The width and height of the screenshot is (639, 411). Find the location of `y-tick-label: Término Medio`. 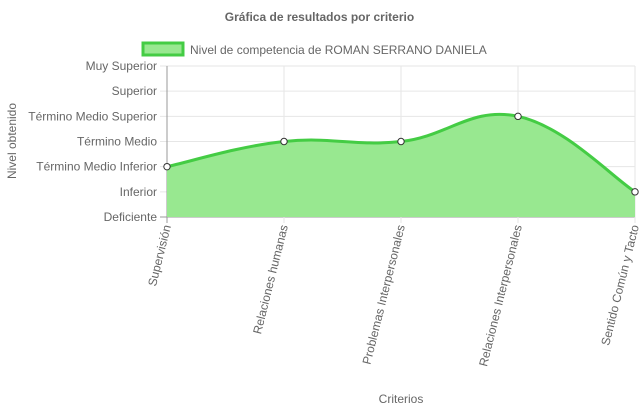

y-tick-label: Término Medio is located at coordinates (117, 142).